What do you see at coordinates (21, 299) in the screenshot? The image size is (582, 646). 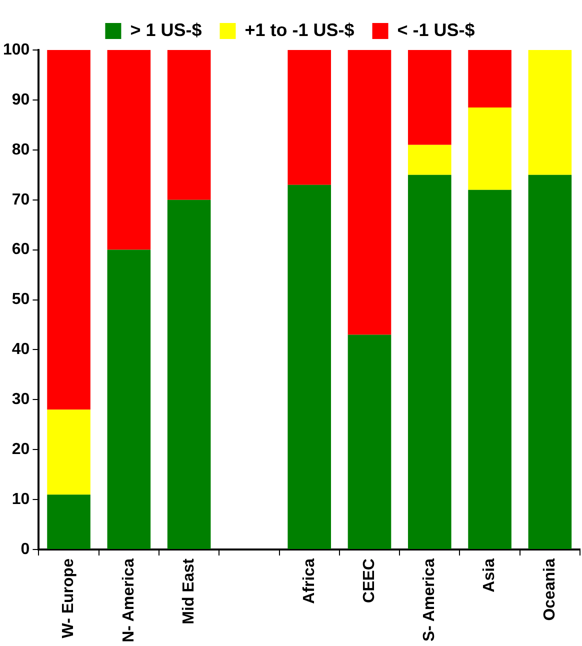 I see `y-tick-label: 50` at bounding box center [21, 299].